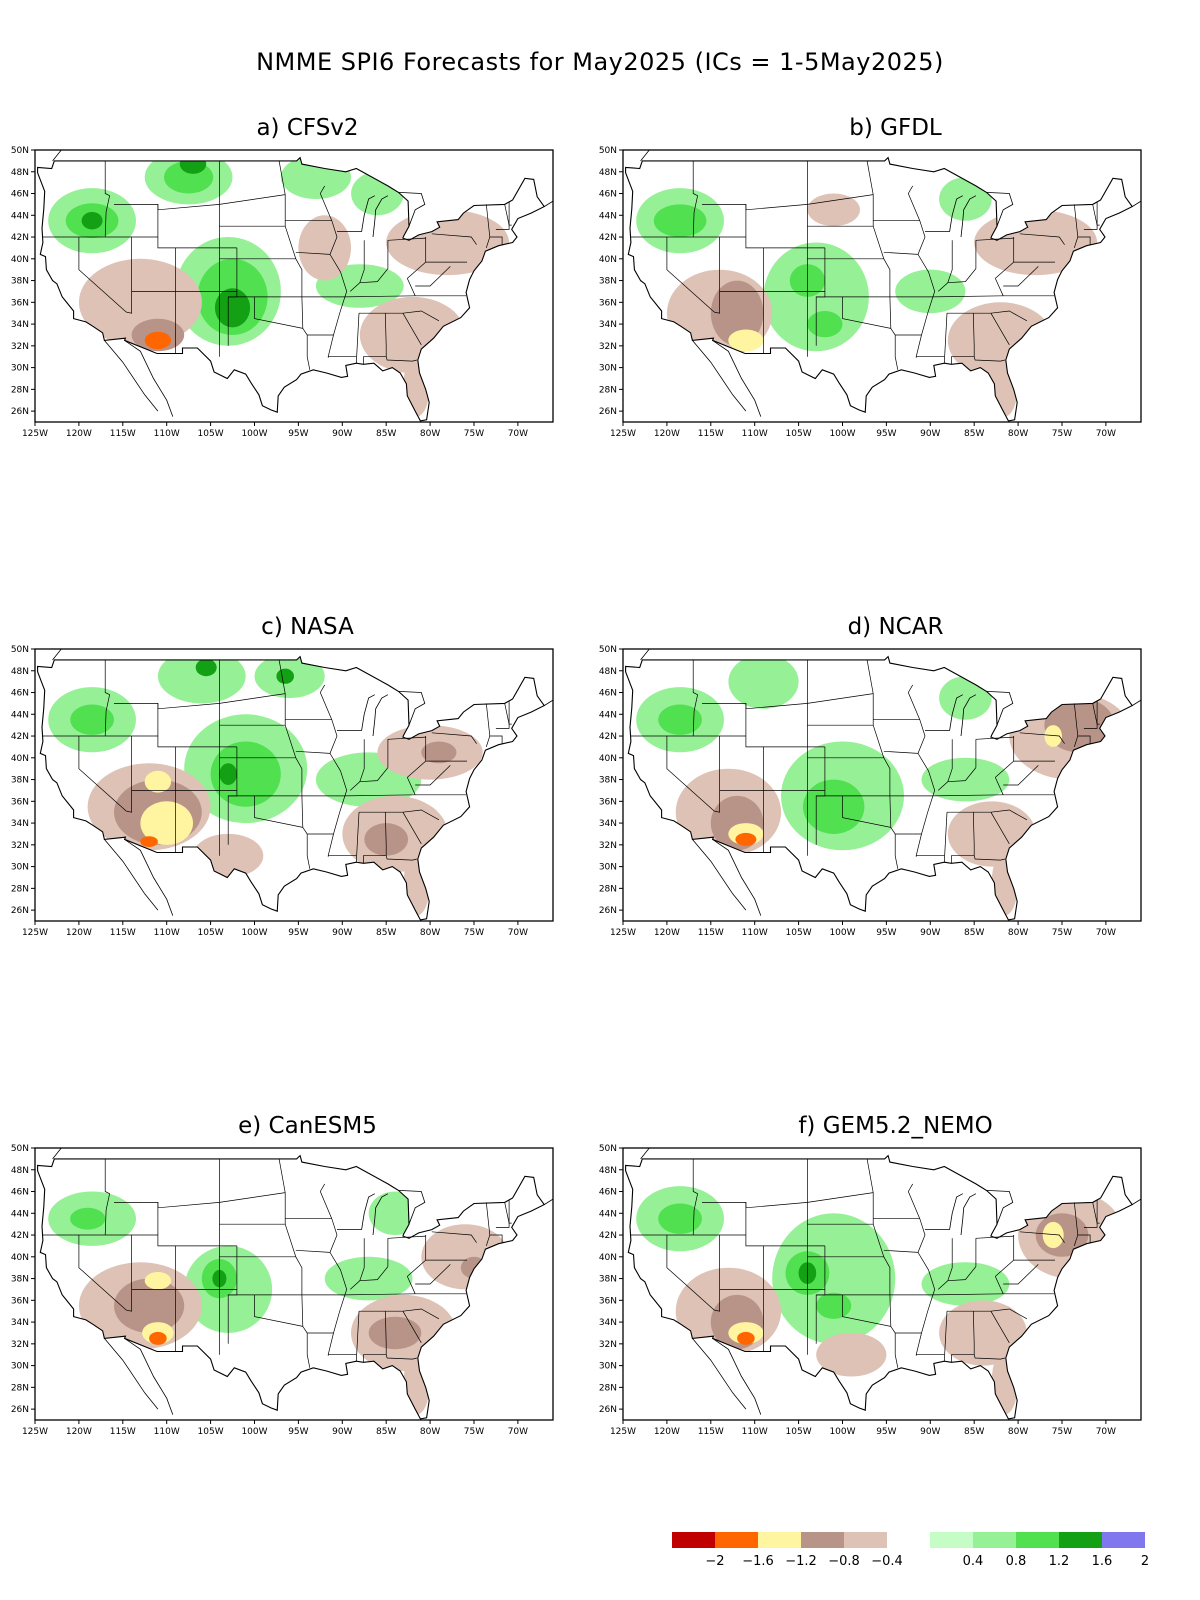 This screenshot has width=1200, height=1600. I want to click on legend-label: 1.2, so click(1059, 1561).